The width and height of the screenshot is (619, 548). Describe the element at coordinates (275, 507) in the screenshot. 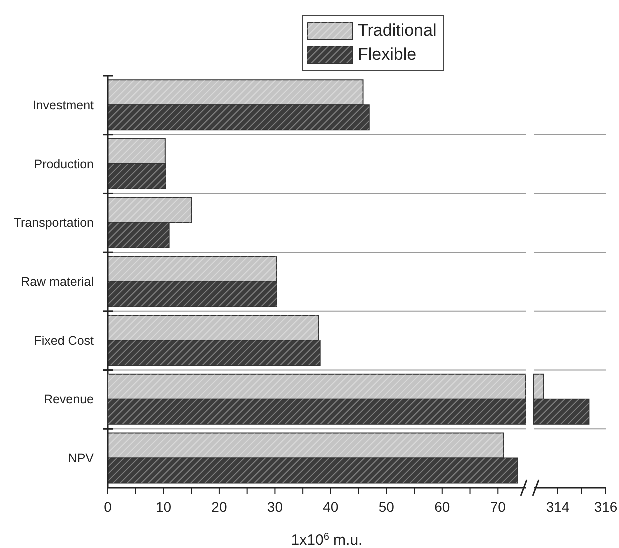

I see `x-tick-label: 30` at that location.